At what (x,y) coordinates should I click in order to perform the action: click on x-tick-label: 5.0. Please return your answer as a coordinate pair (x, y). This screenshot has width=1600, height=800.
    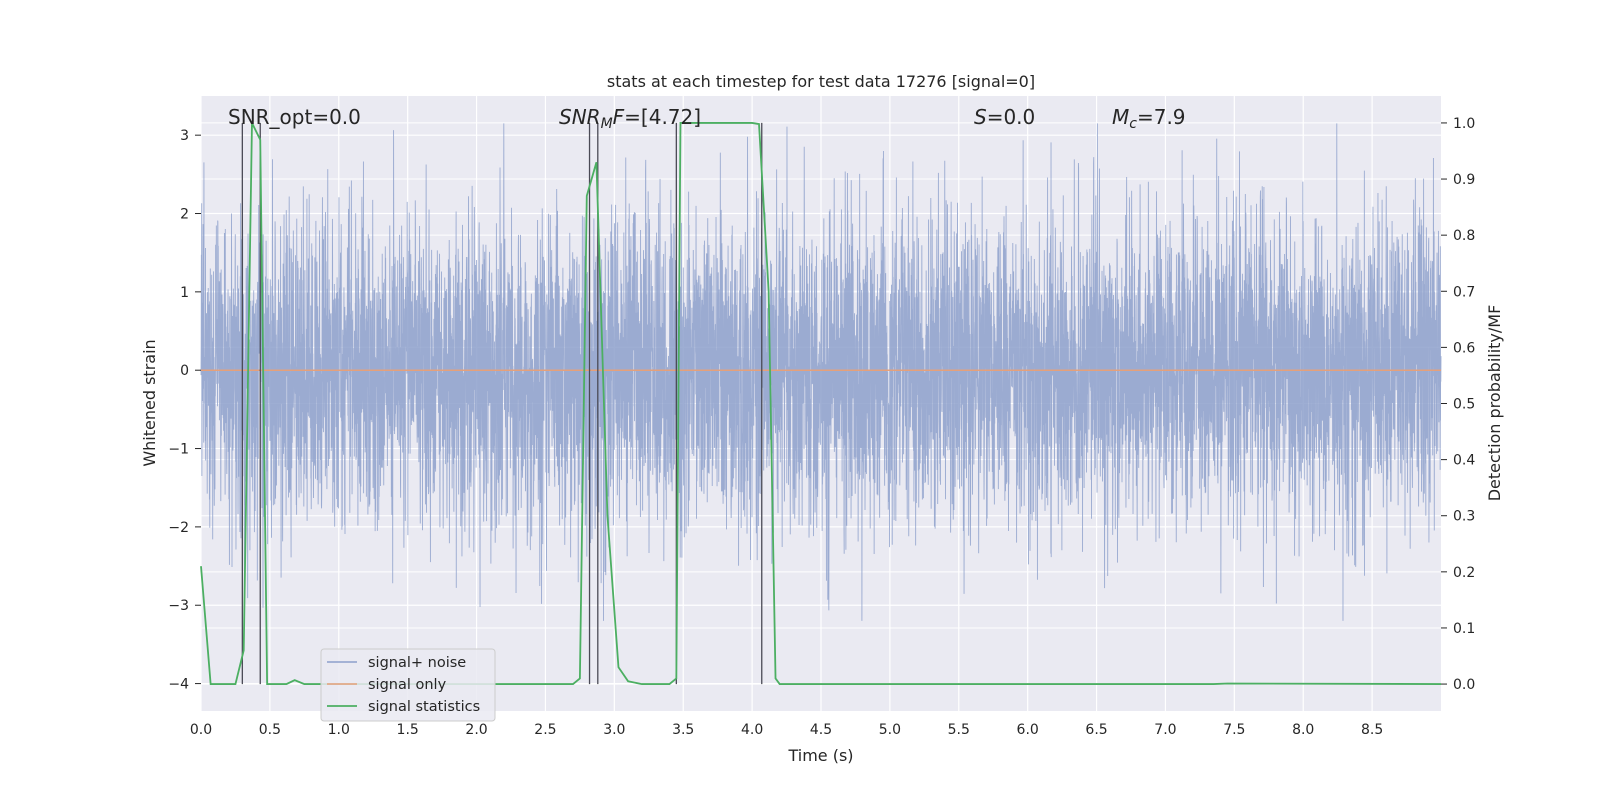
    Looking at the image, I should click on (890, 730).